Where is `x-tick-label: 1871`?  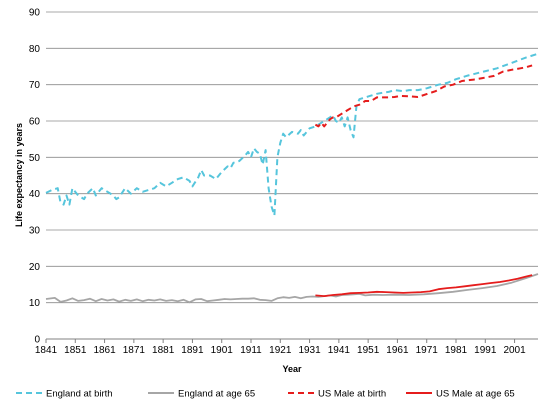 x-tick-label: 1871 is located at coordinates (134, 350).